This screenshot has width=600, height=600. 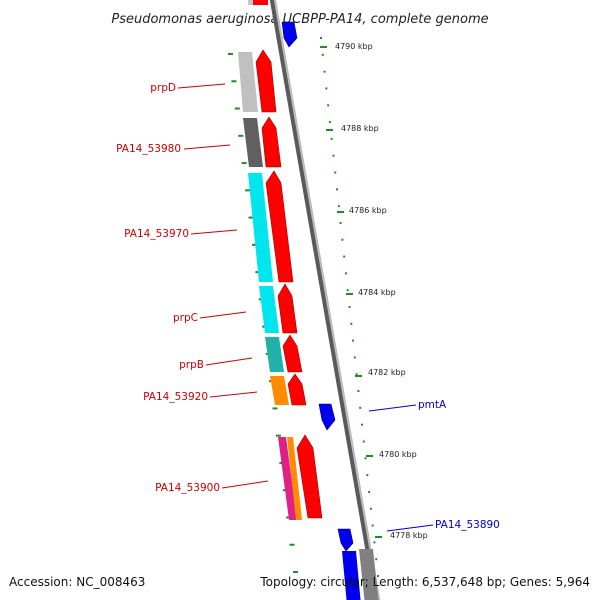 What do you see at coordinates (289, 34) in the screenshot?
I see `gene-arrow-reverse-top` at bounding box center [289, 34].